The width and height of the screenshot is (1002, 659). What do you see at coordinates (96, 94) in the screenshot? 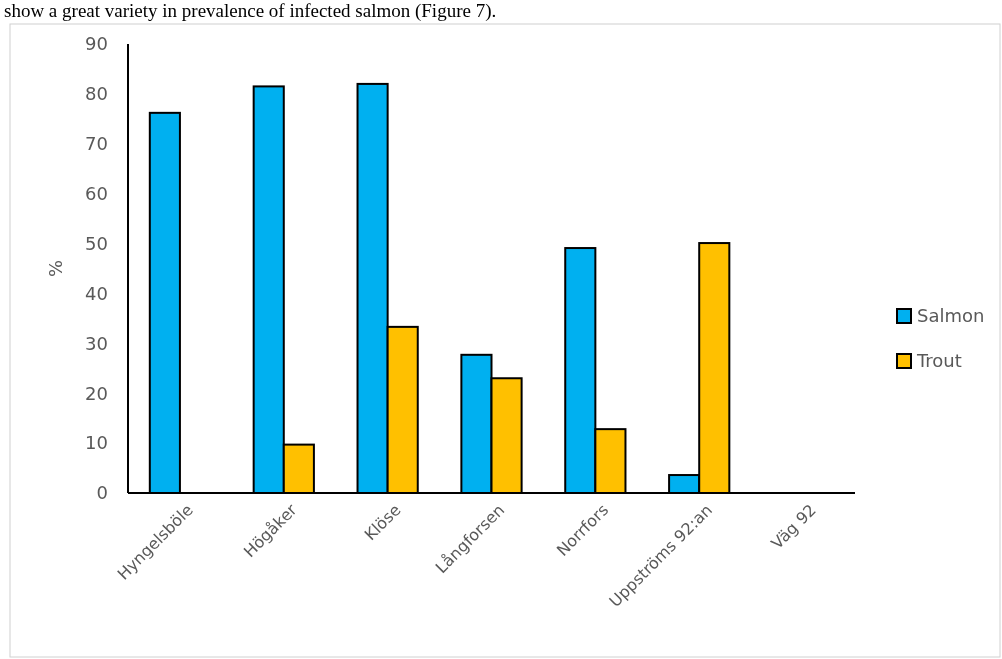
I see `y-tick-label: 80` at bounding box center [96, 94].